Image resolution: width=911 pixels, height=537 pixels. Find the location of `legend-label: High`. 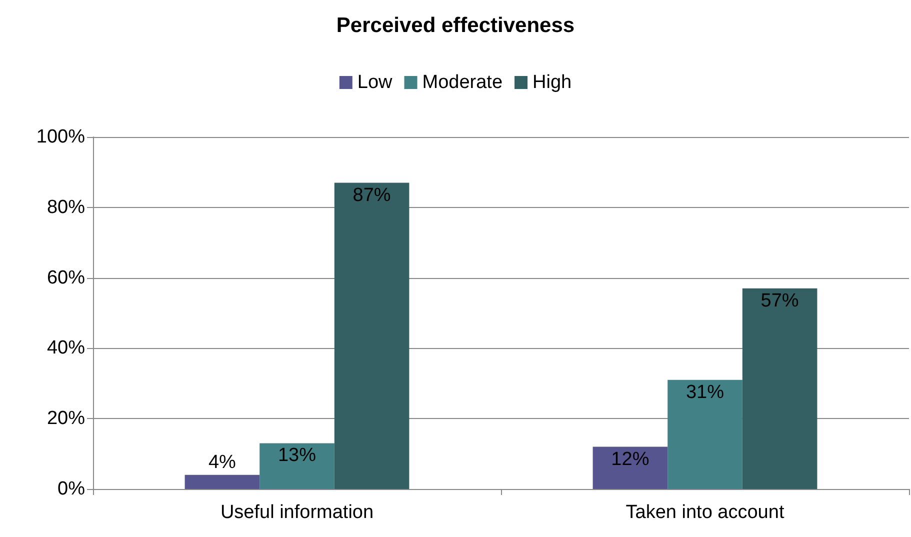

legend-label: High is located at coordinates (552, 82).